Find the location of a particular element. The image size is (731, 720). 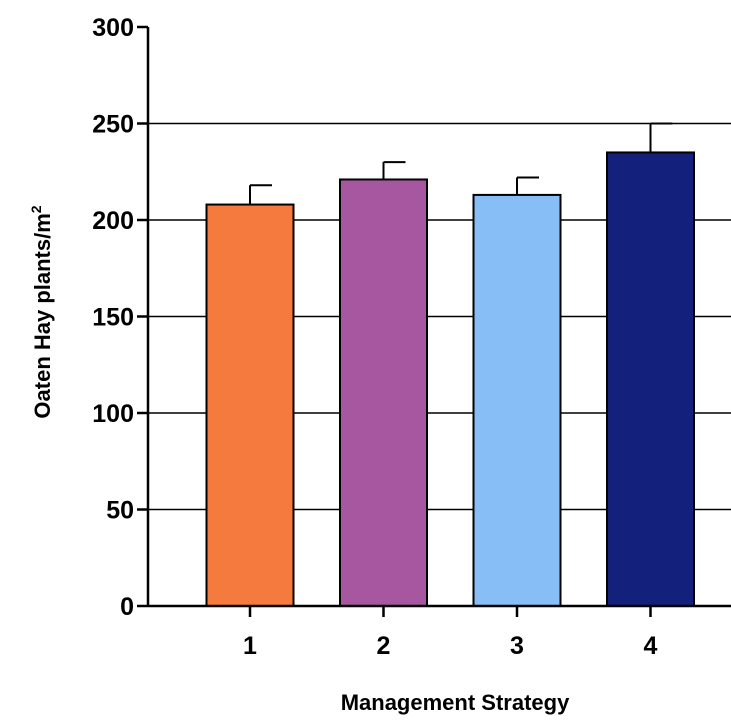

x-axis-title: Management Strategy is located at coordinates (455, 702).